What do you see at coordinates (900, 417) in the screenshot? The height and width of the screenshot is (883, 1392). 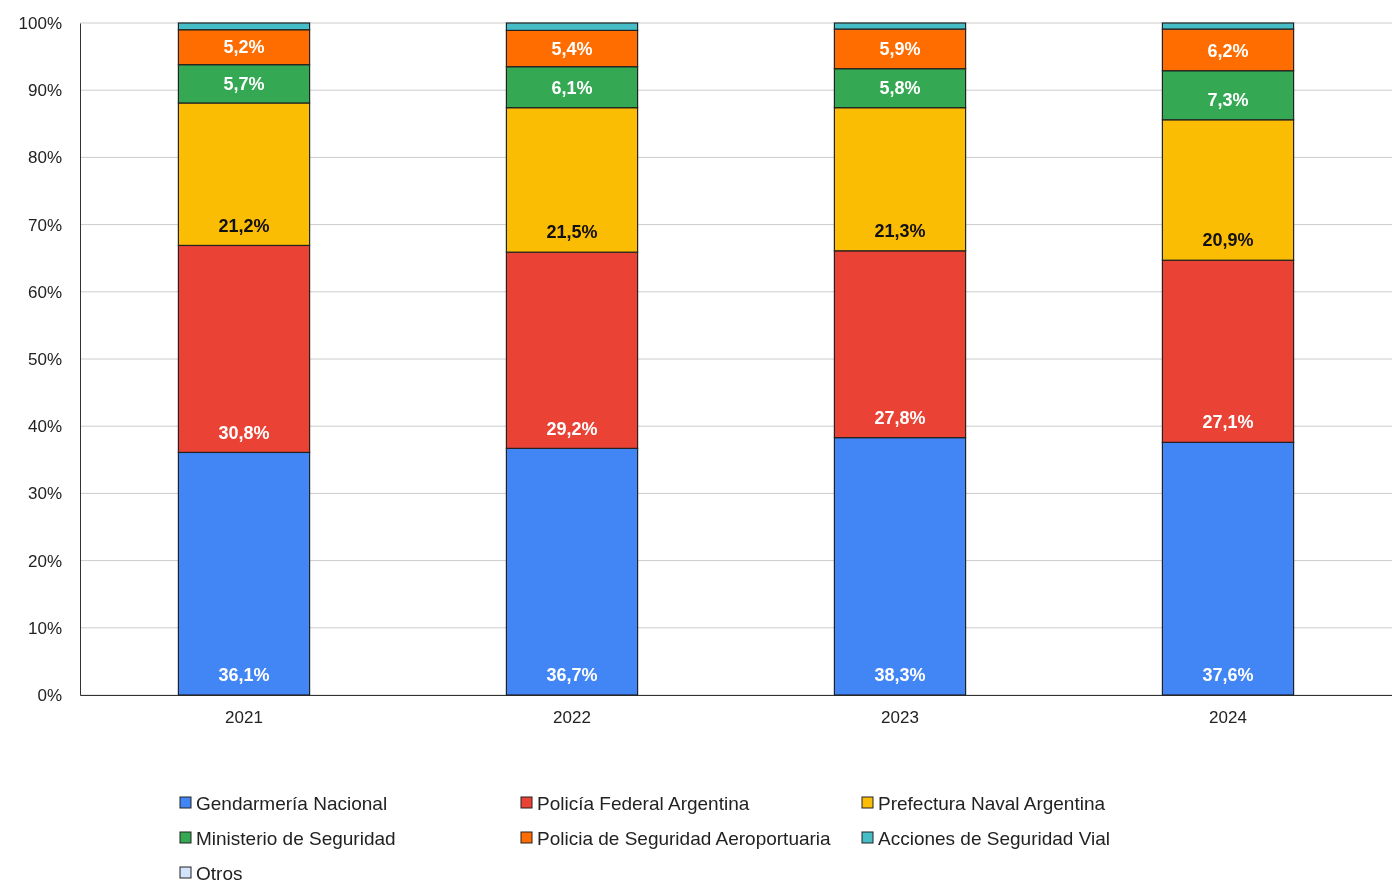 I see `data-label: 27,8%` at bounding box center [900, 417].